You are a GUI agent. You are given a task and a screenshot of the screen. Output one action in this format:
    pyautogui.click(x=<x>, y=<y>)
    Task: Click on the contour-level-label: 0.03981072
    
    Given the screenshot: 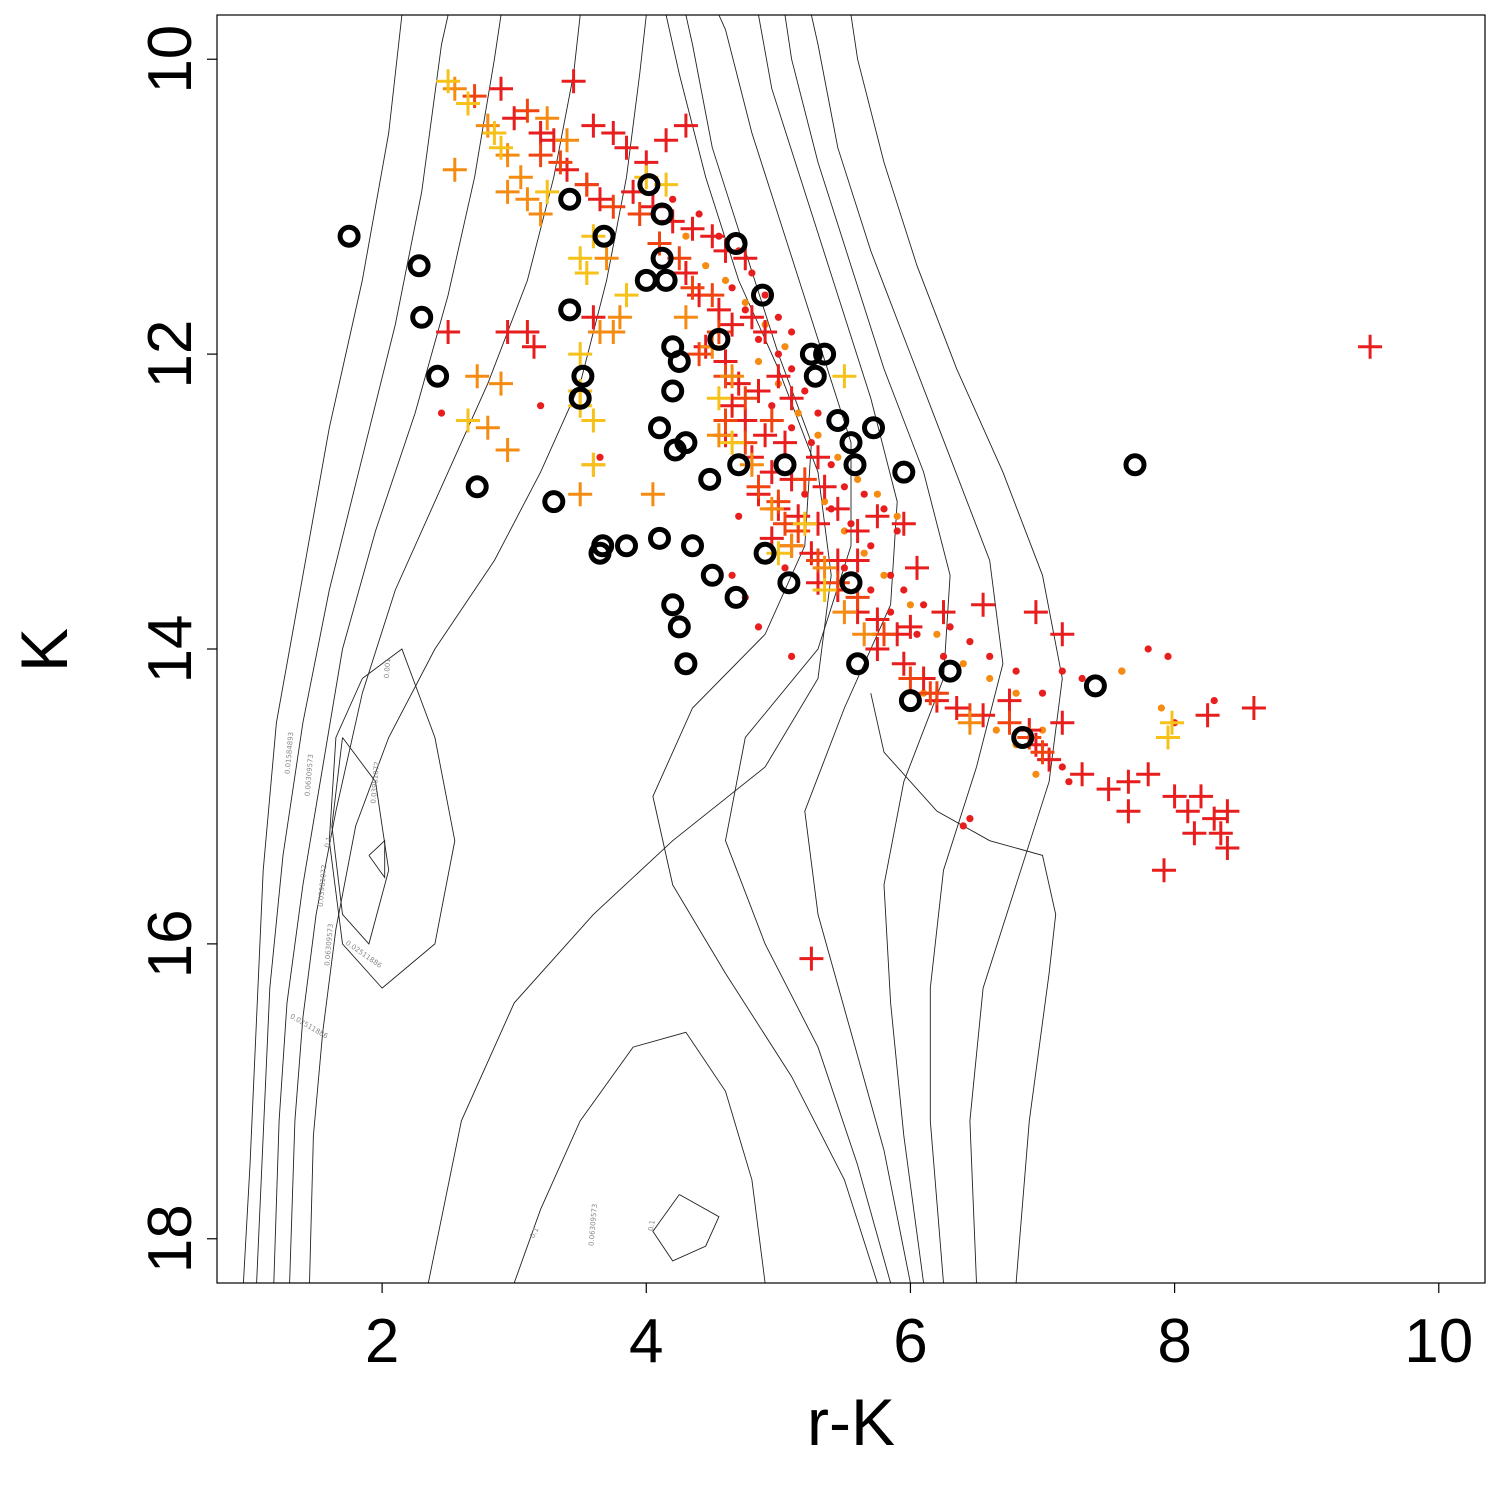 What is the action you would take?
    pyautogui.click(x=323, y=885)
    